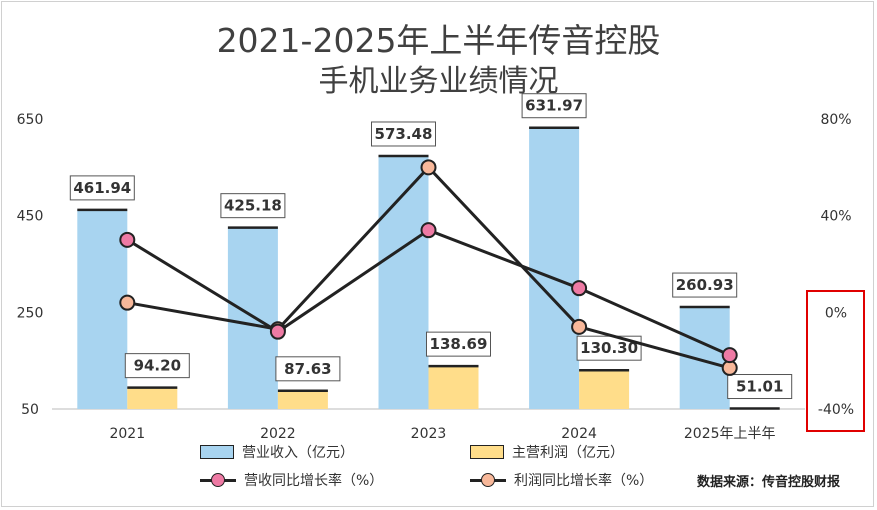  I want to click on legend-revenue-swatch, so click(217, 452).